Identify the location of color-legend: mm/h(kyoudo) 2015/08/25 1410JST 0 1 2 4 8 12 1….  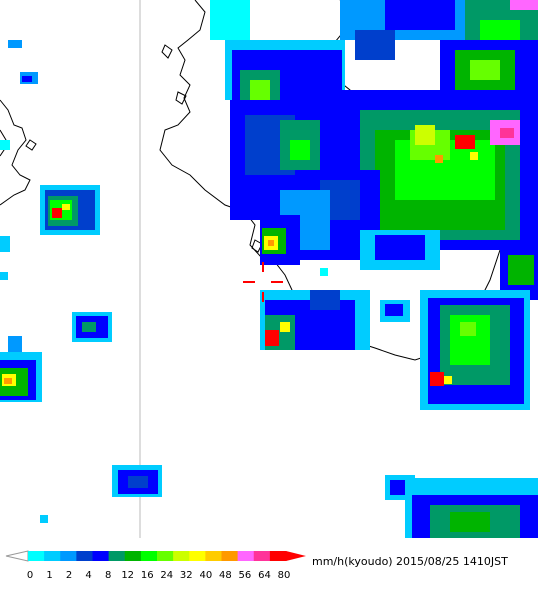
(269, 564).